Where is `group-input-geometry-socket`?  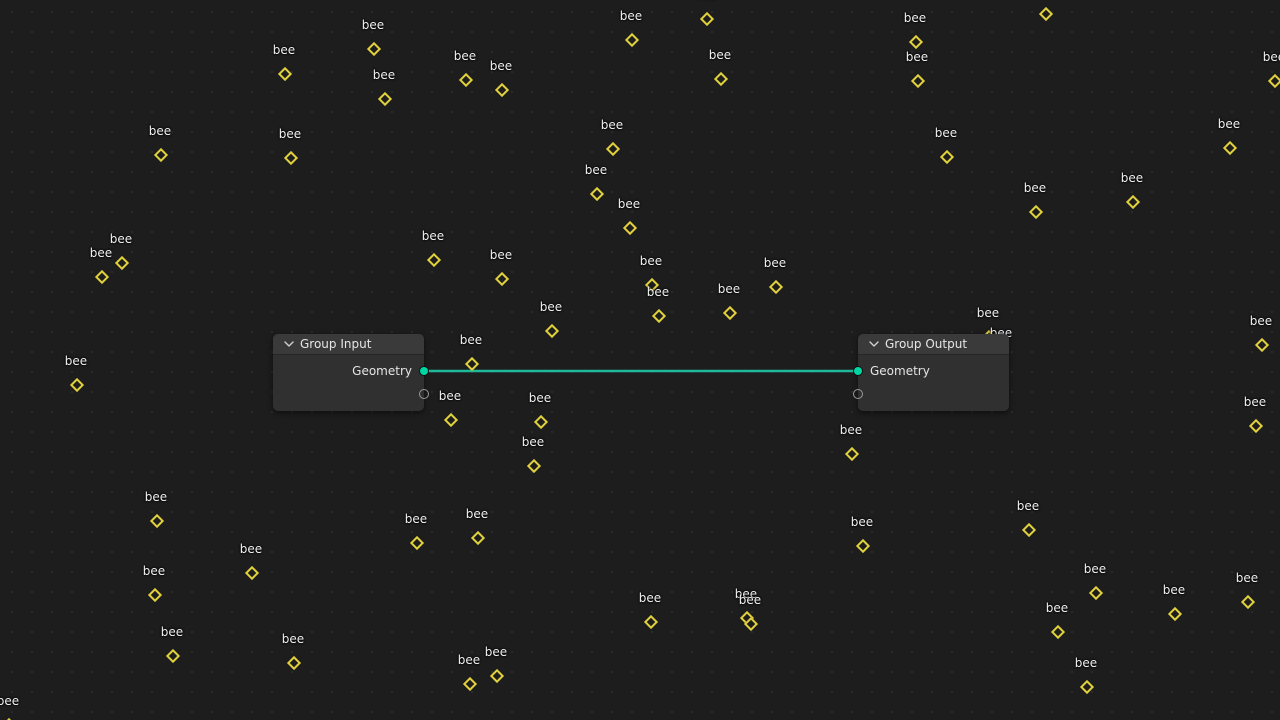 group-input-geometry-socket is located at coordinates (424, 371).